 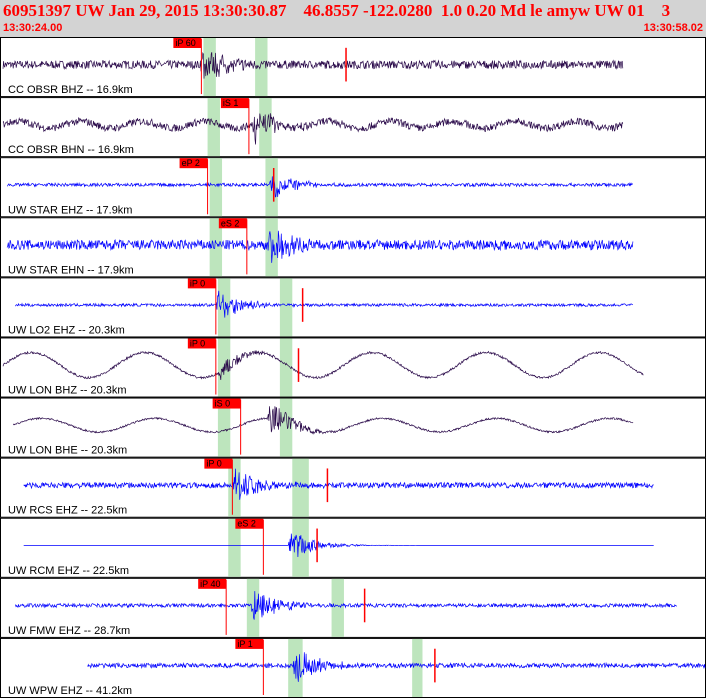 What do you see at coordinates (69, 631) in the screenshot?
I see `trace-label: UW FMW EHZ -- 28.7km` at bounding box center [69, 631].